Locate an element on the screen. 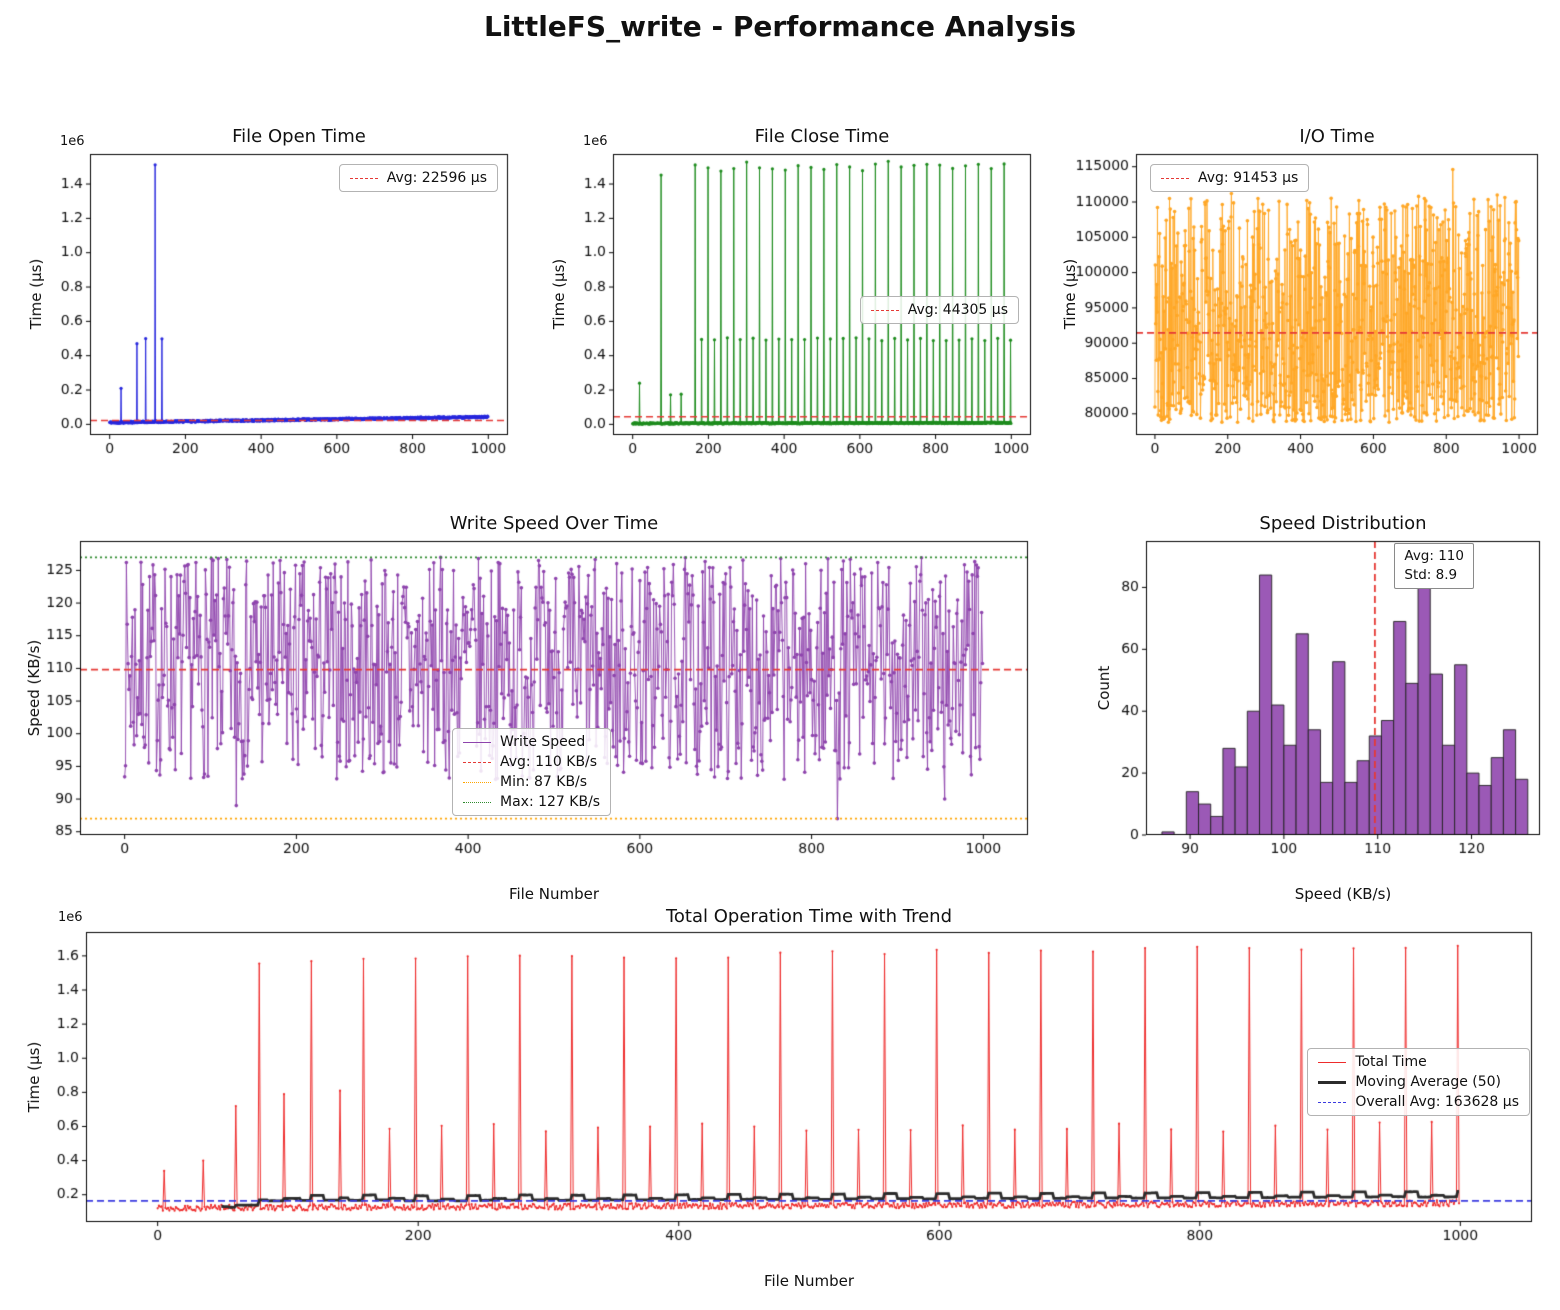 This screenshot has width=1560, height=1310. stats-avg: Avg: 110 is located at coordinates (1434, 556).